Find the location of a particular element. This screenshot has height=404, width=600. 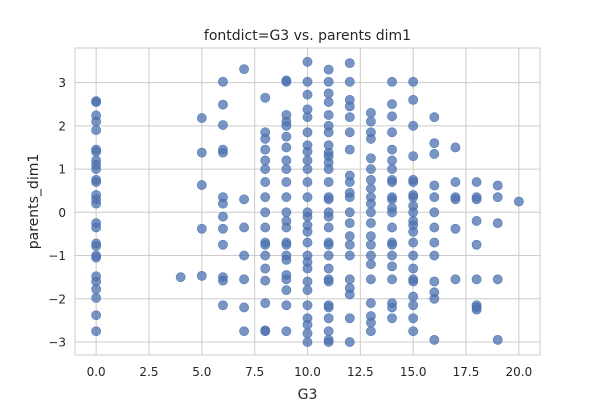

x-tick-label: 10.0 is located at coordinates (307, 372).